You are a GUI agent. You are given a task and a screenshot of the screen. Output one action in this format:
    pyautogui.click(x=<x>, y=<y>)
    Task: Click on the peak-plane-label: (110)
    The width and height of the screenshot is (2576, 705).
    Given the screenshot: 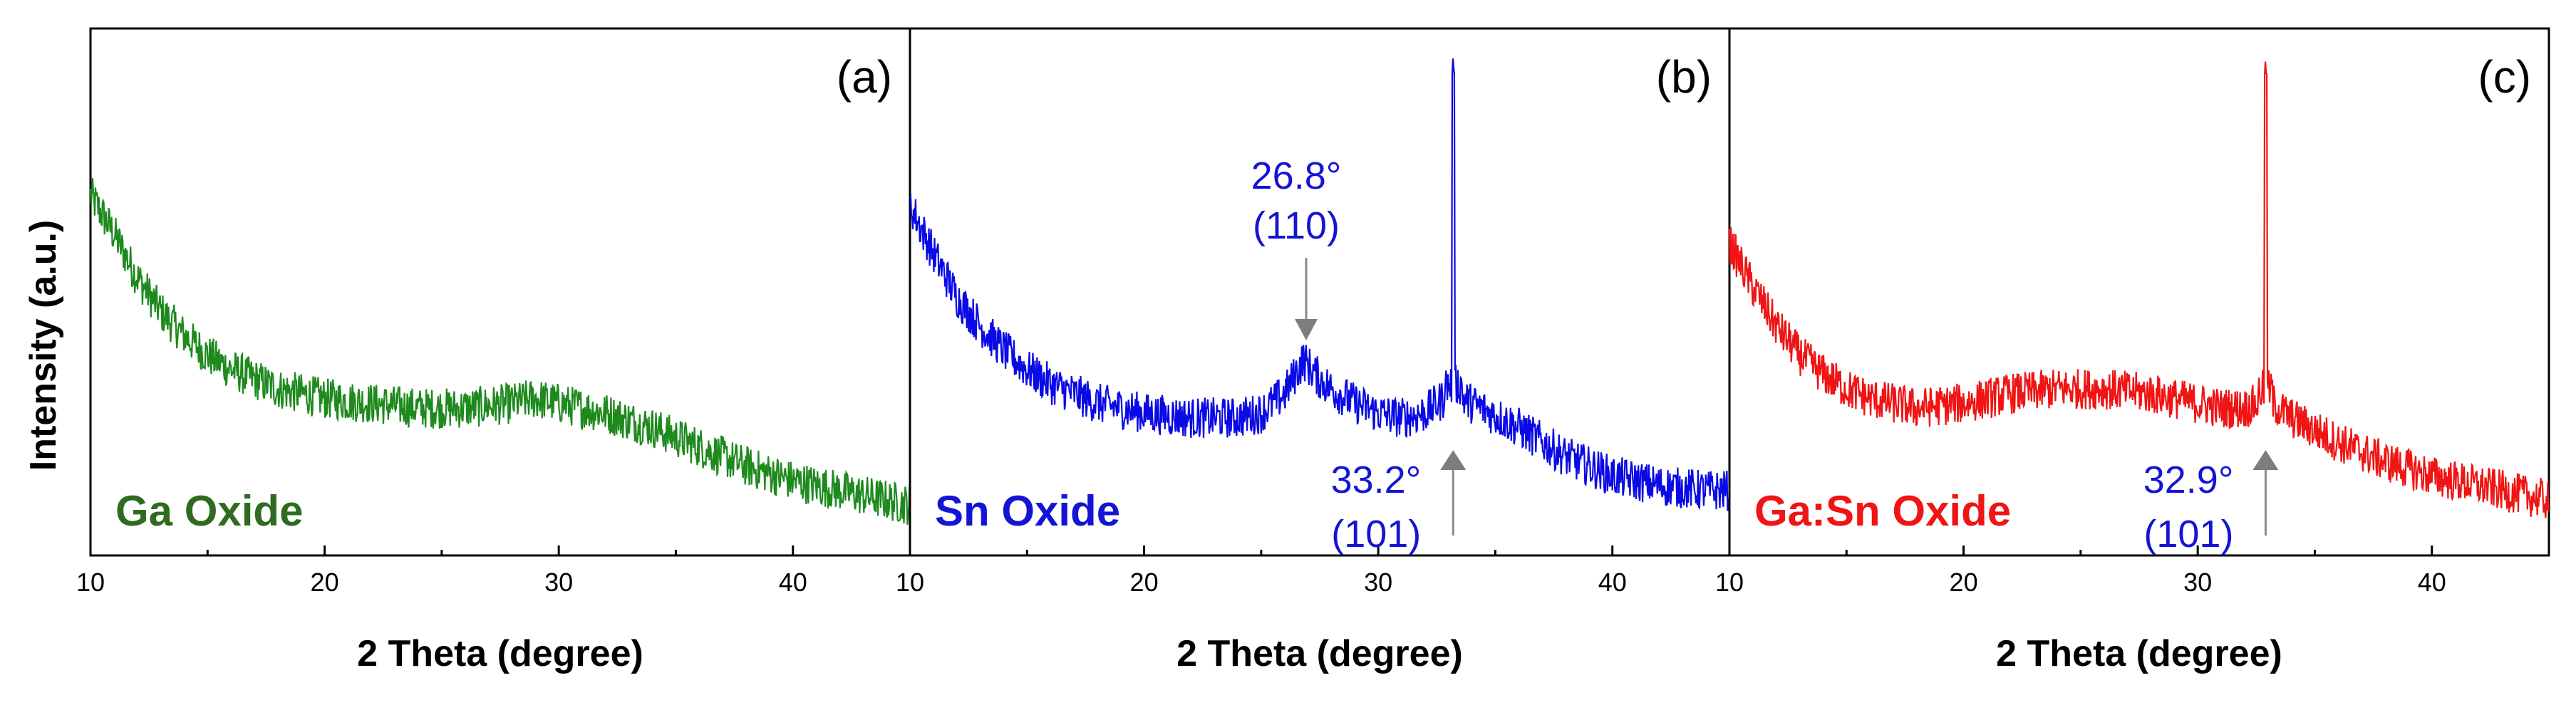 What is the action you would take?
    pyautogui.click(x=1297, y=225)
    